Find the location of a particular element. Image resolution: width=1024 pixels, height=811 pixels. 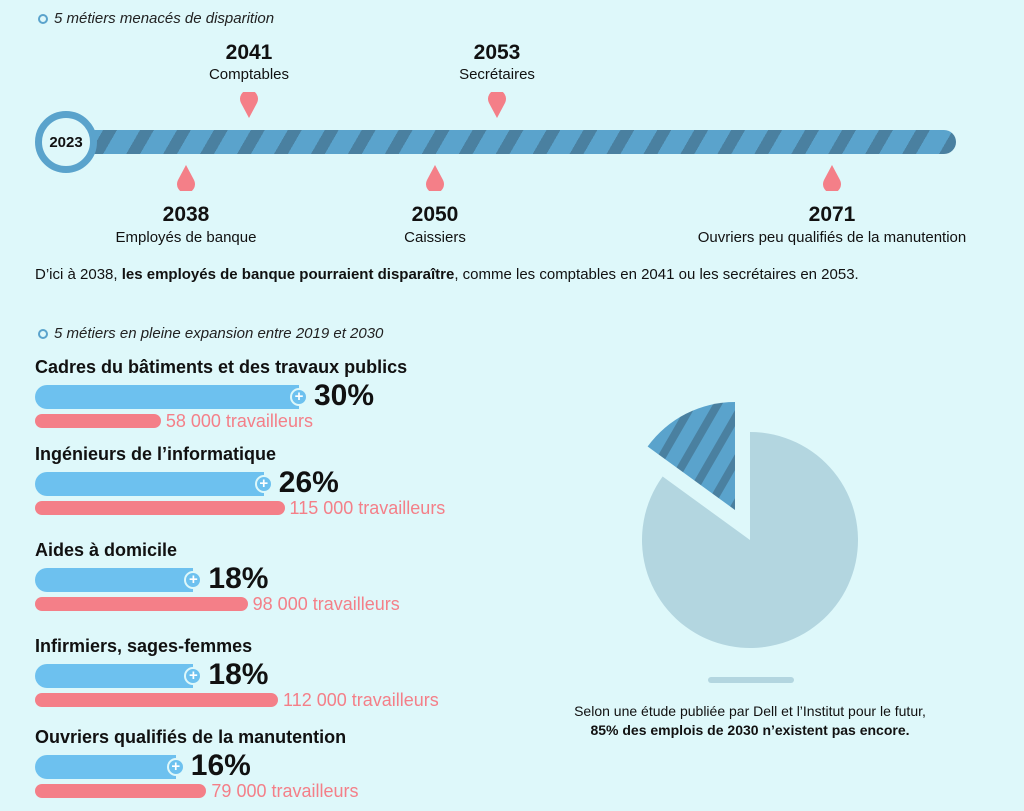

start-year: 2023 is located at coordinates (66, 142).